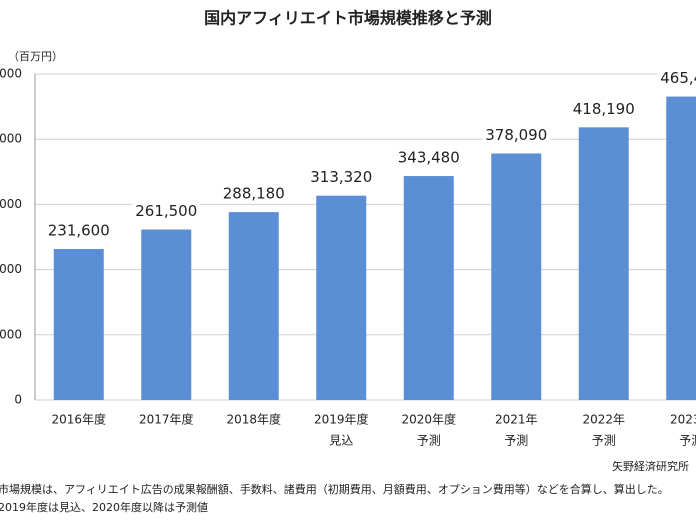  What do you see at coordinates (11, 74) in the screenshot?
I see `y-tick-label: 500,000` at bounding box center [11, 74].